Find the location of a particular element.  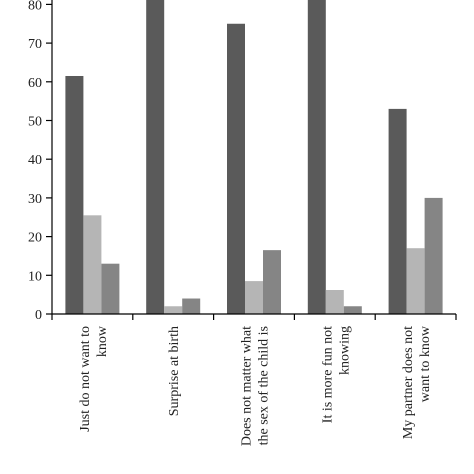

y-tick-label: 30 is located at coordinates (35, 199).